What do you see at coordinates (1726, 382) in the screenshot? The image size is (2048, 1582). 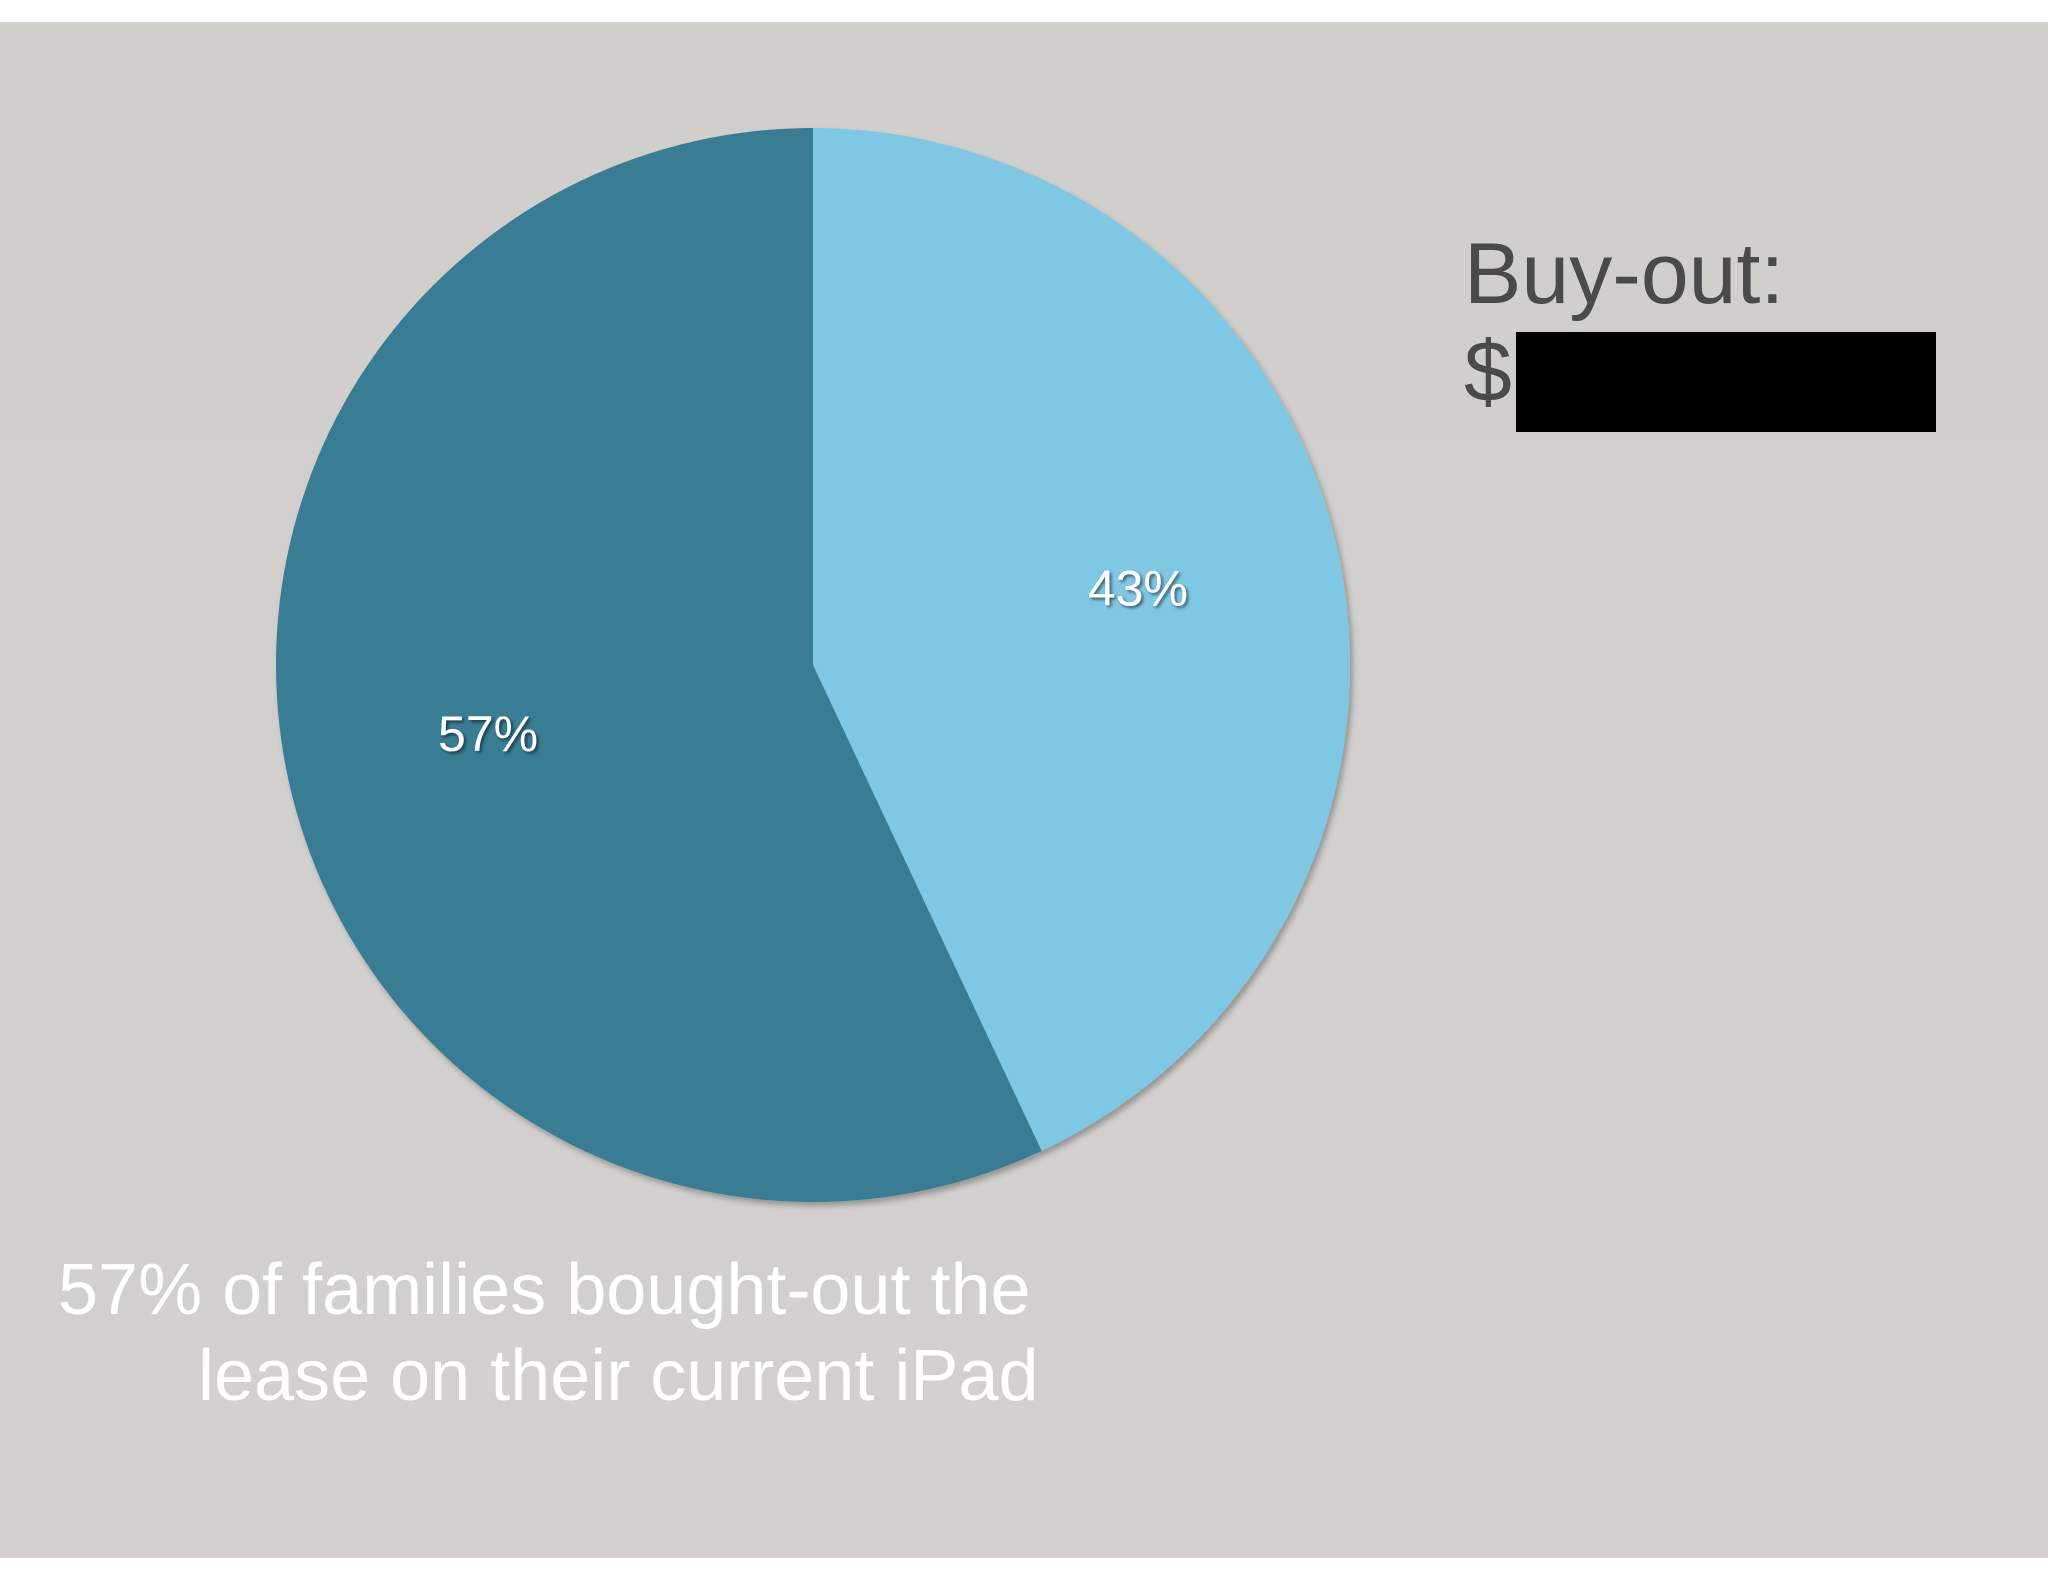 I see `redaction-box` at bounding box center [1726, 382].